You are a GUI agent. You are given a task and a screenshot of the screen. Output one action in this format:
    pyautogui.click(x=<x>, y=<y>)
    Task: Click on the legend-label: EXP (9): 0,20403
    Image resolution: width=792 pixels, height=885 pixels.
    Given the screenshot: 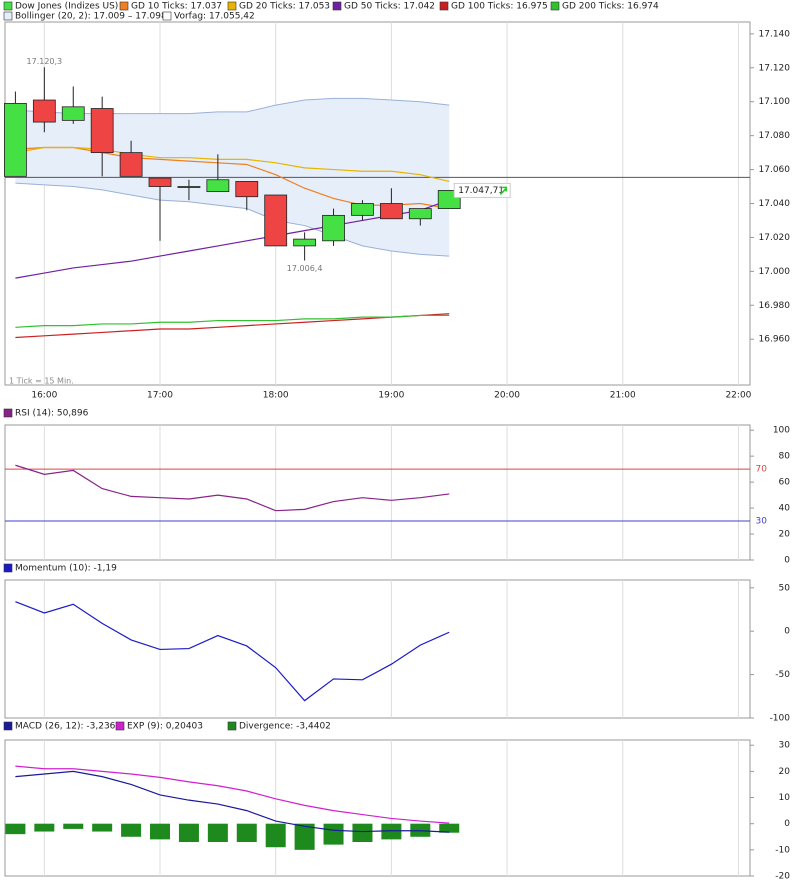 What is the action you would take?
    pyautogui.click(x=165, y=727)
    